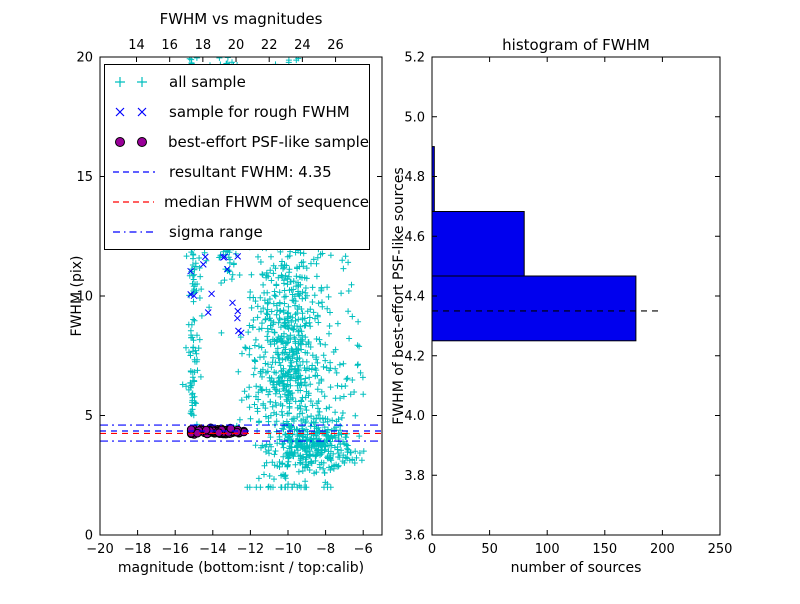 This screenshot has width=800, height=604. Describe the element at coordinates (325, 549) in the screenshot. I see `svg-text: −8` at that location.